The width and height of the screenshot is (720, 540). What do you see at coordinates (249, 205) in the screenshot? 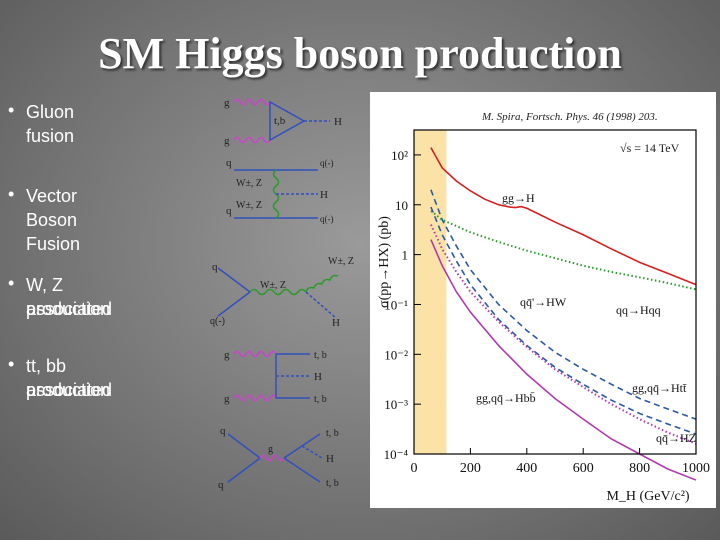
I see `label-boson-bottom: W±, Z` at bounding box center [249, 205].